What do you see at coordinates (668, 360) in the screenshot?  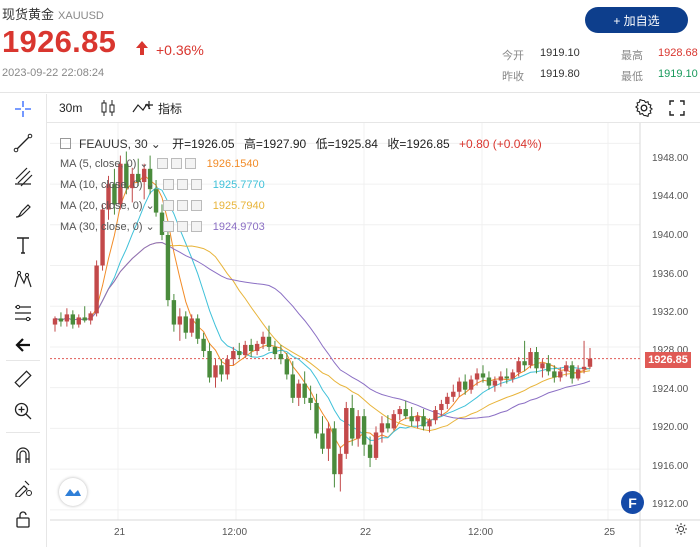 I see `current-price-tag: 1926.85` at bounding box center [668, 360].